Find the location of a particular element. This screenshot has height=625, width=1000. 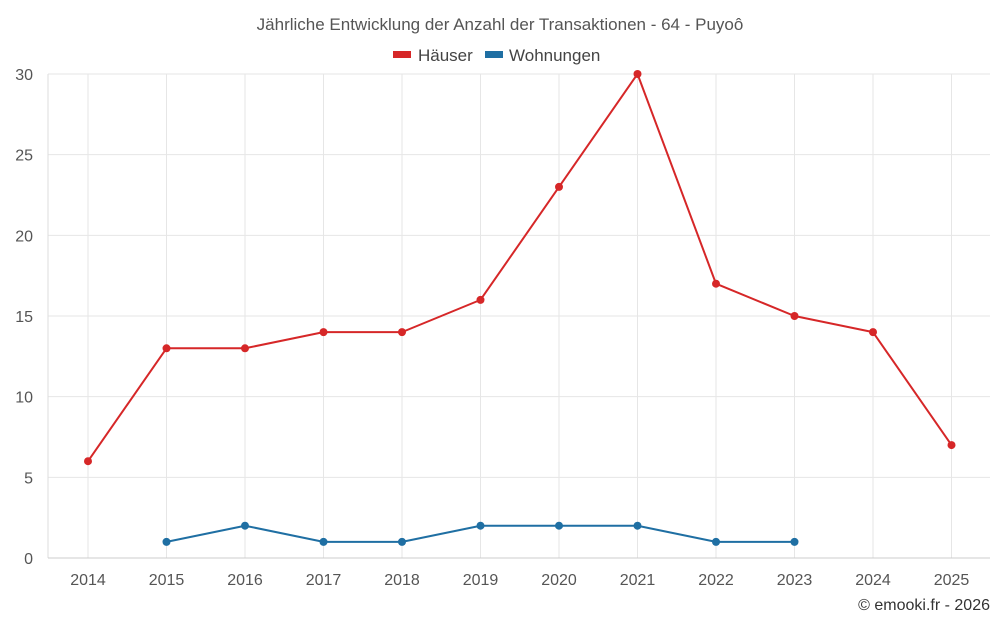

x-tick-label: 2017 is located at coordinates (324, 580).